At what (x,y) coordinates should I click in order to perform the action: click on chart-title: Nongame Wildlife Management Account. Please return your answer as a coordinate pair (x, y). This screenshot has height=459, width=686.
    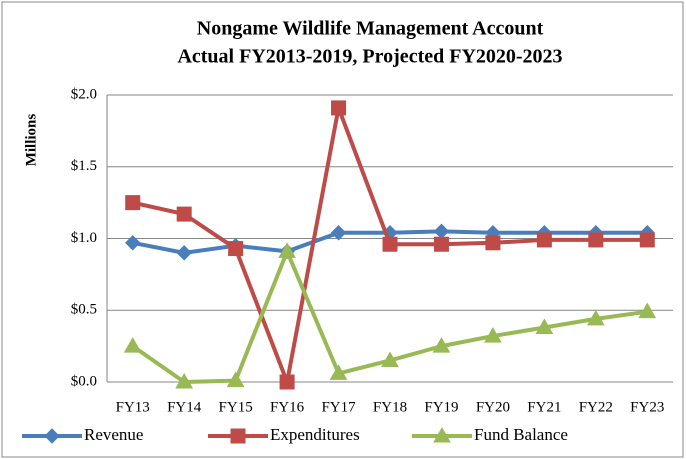
    Looking at the image, I should click on (370, 29).